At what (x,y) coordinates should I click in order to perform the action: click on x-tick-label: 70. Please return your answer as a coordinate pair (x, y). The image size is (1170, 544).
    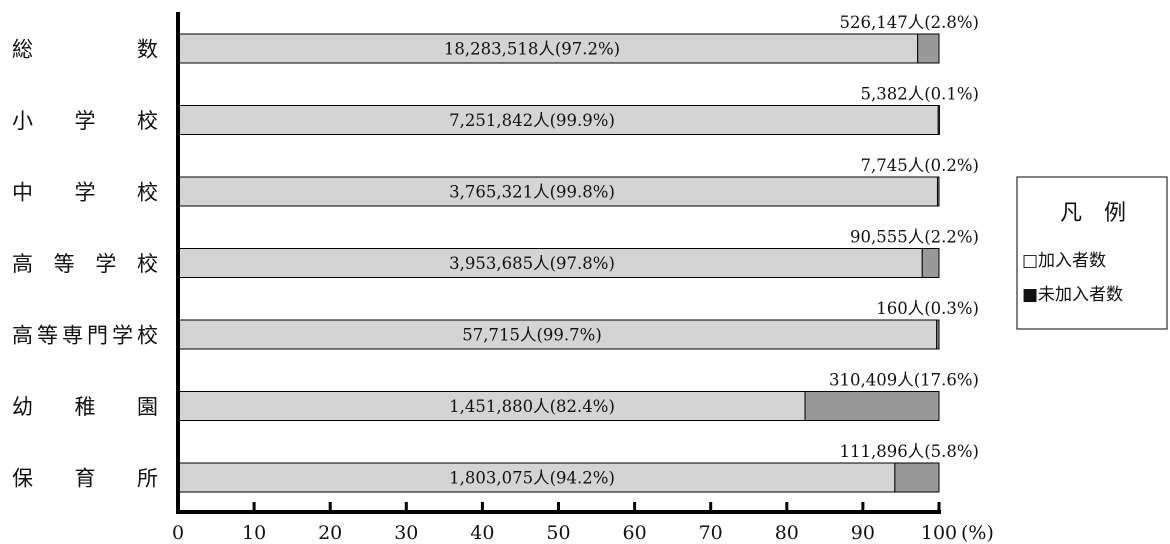
    Looking at the image, I should click on (711, 533).